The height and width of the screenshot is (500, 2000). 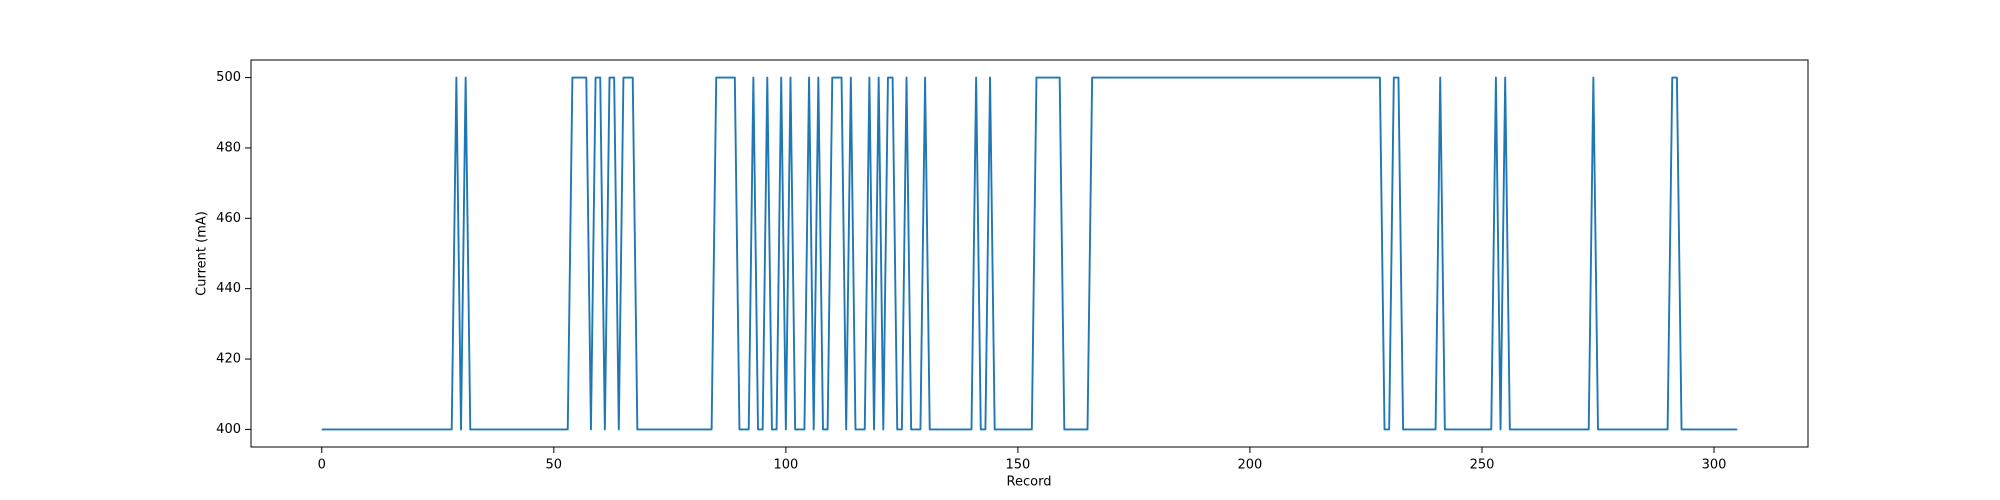 I want to click on x-tick-label: 50, so click(x=554, y=465).